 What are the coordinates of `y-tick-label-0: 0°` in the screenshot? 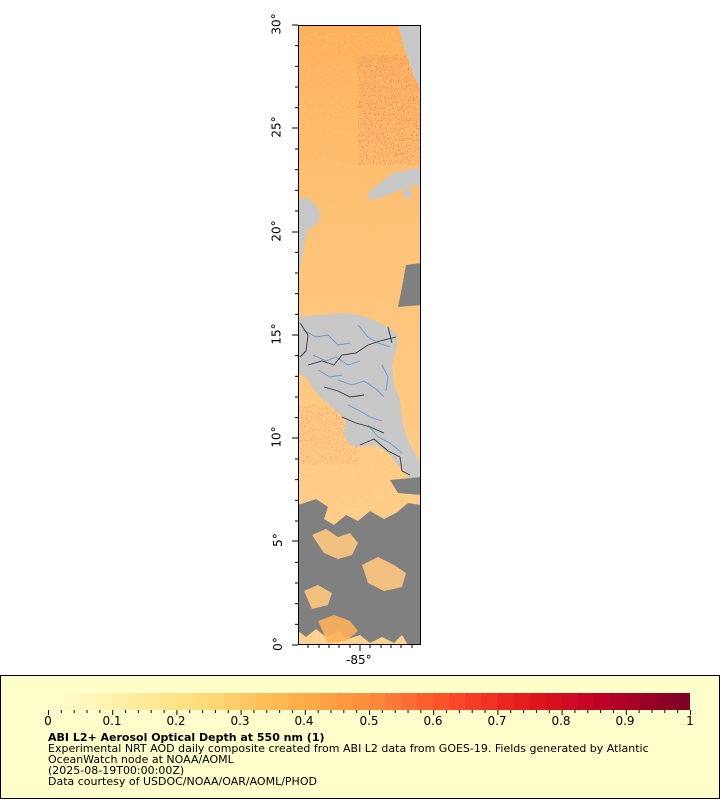 It's located at (277, 644).